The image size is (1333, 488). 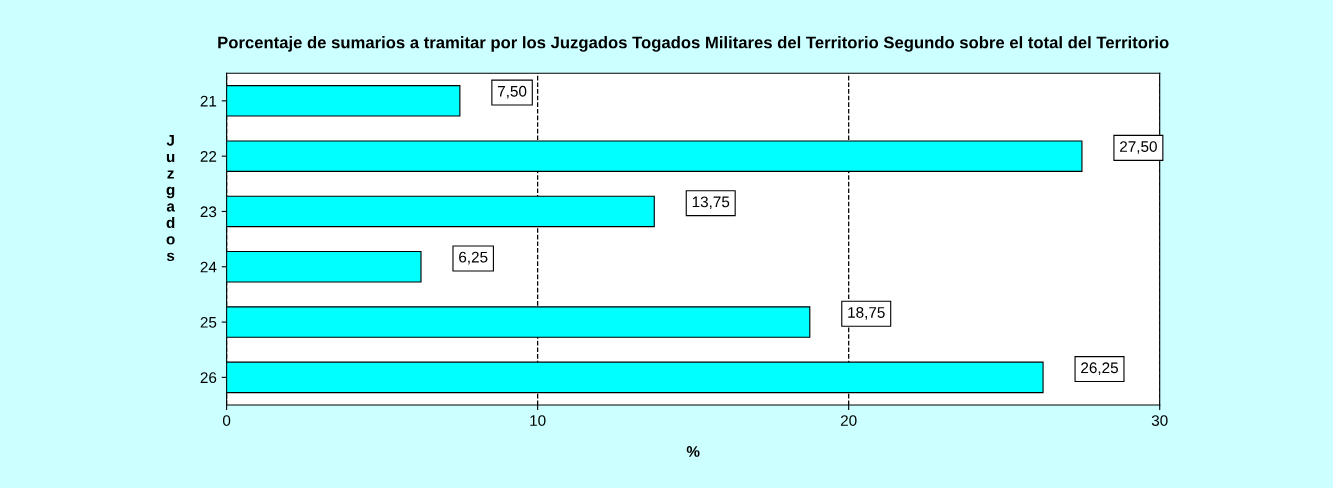 I want to click on y-tick-label: 21, so click(x=208, y=101).